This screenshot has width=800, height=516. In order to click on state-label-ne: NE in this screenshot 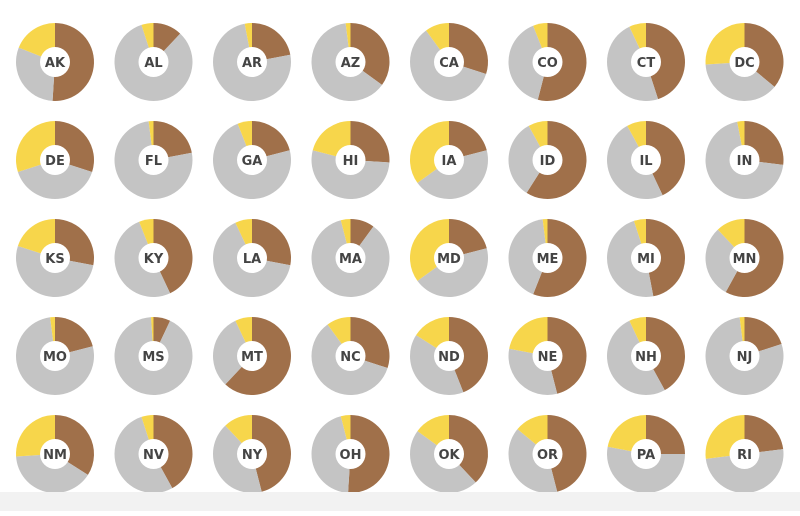, I will do `click(548, 357)`.